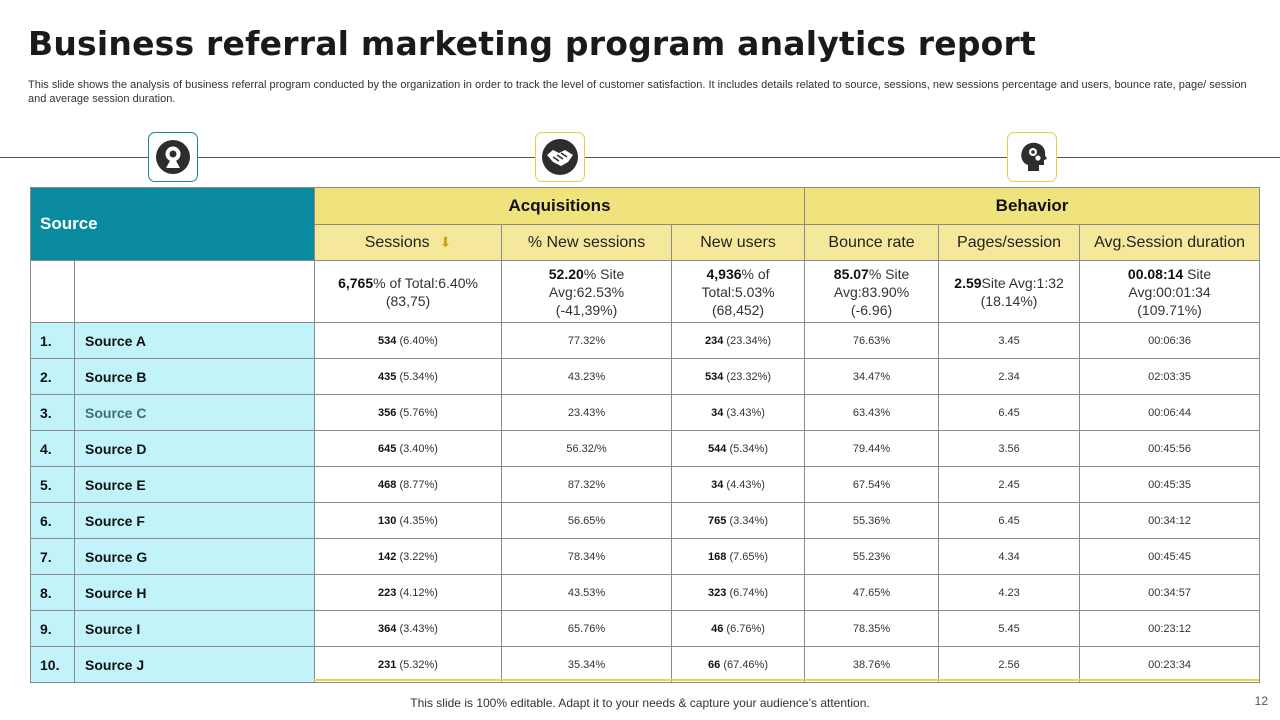  What do you see at coordinates (872, 448) in the screenshot?
I see `row-bounce-rate: 79.44%` at bounding box center [872, 448].